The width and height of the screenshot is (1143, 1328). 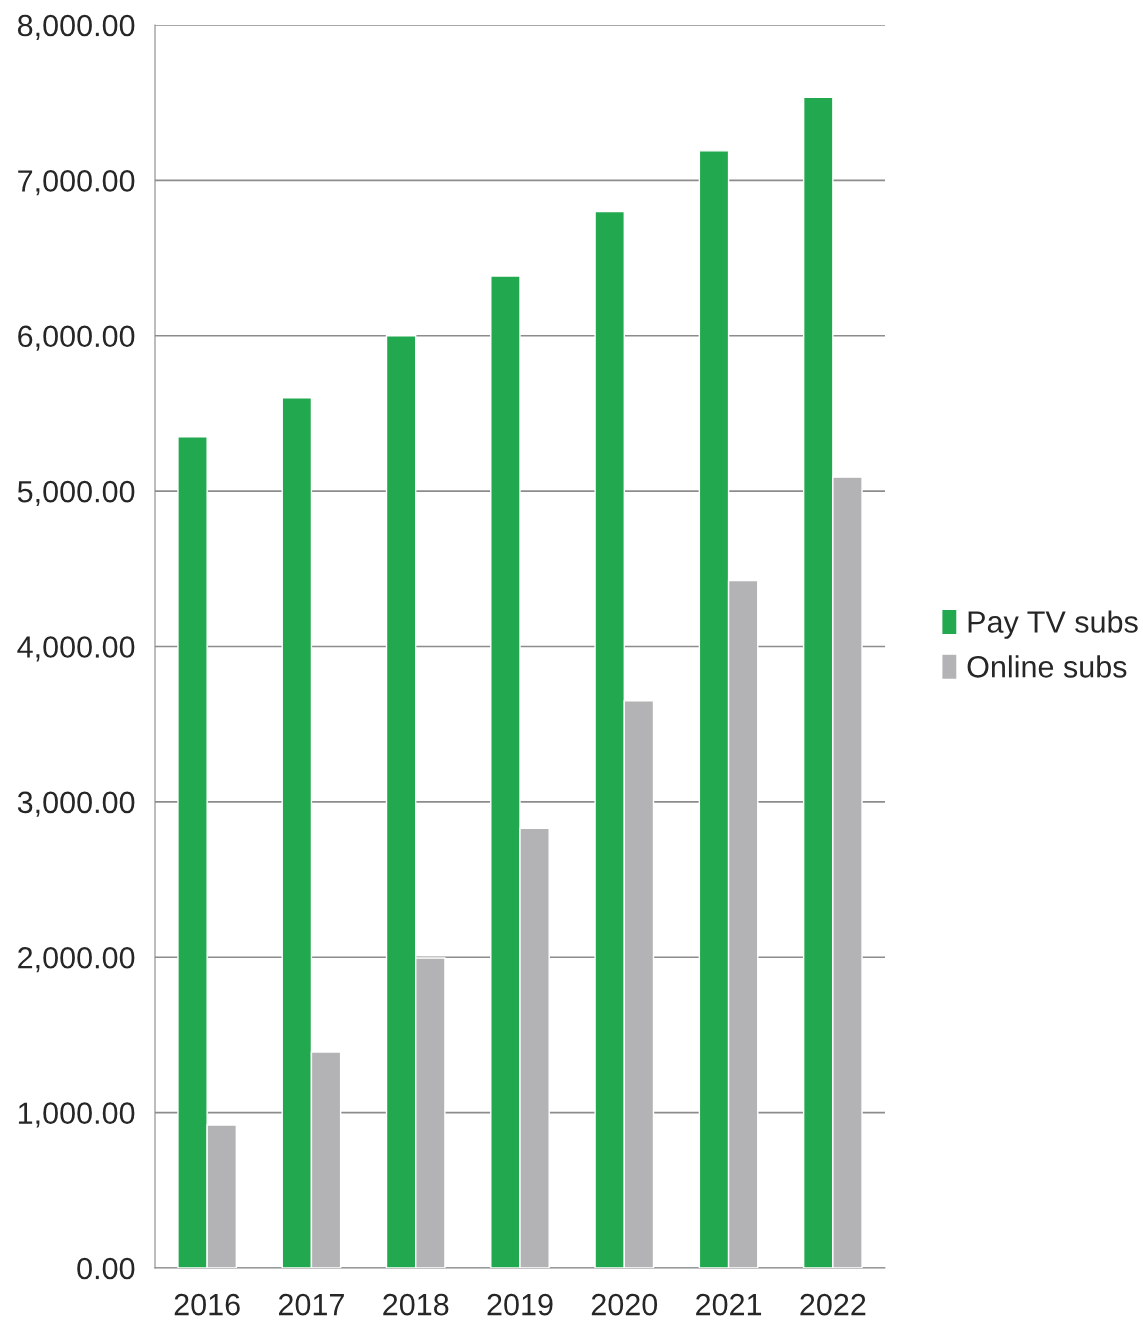 I want to click on legend-label: Pay TV subs, so click(x=1053, y=624).